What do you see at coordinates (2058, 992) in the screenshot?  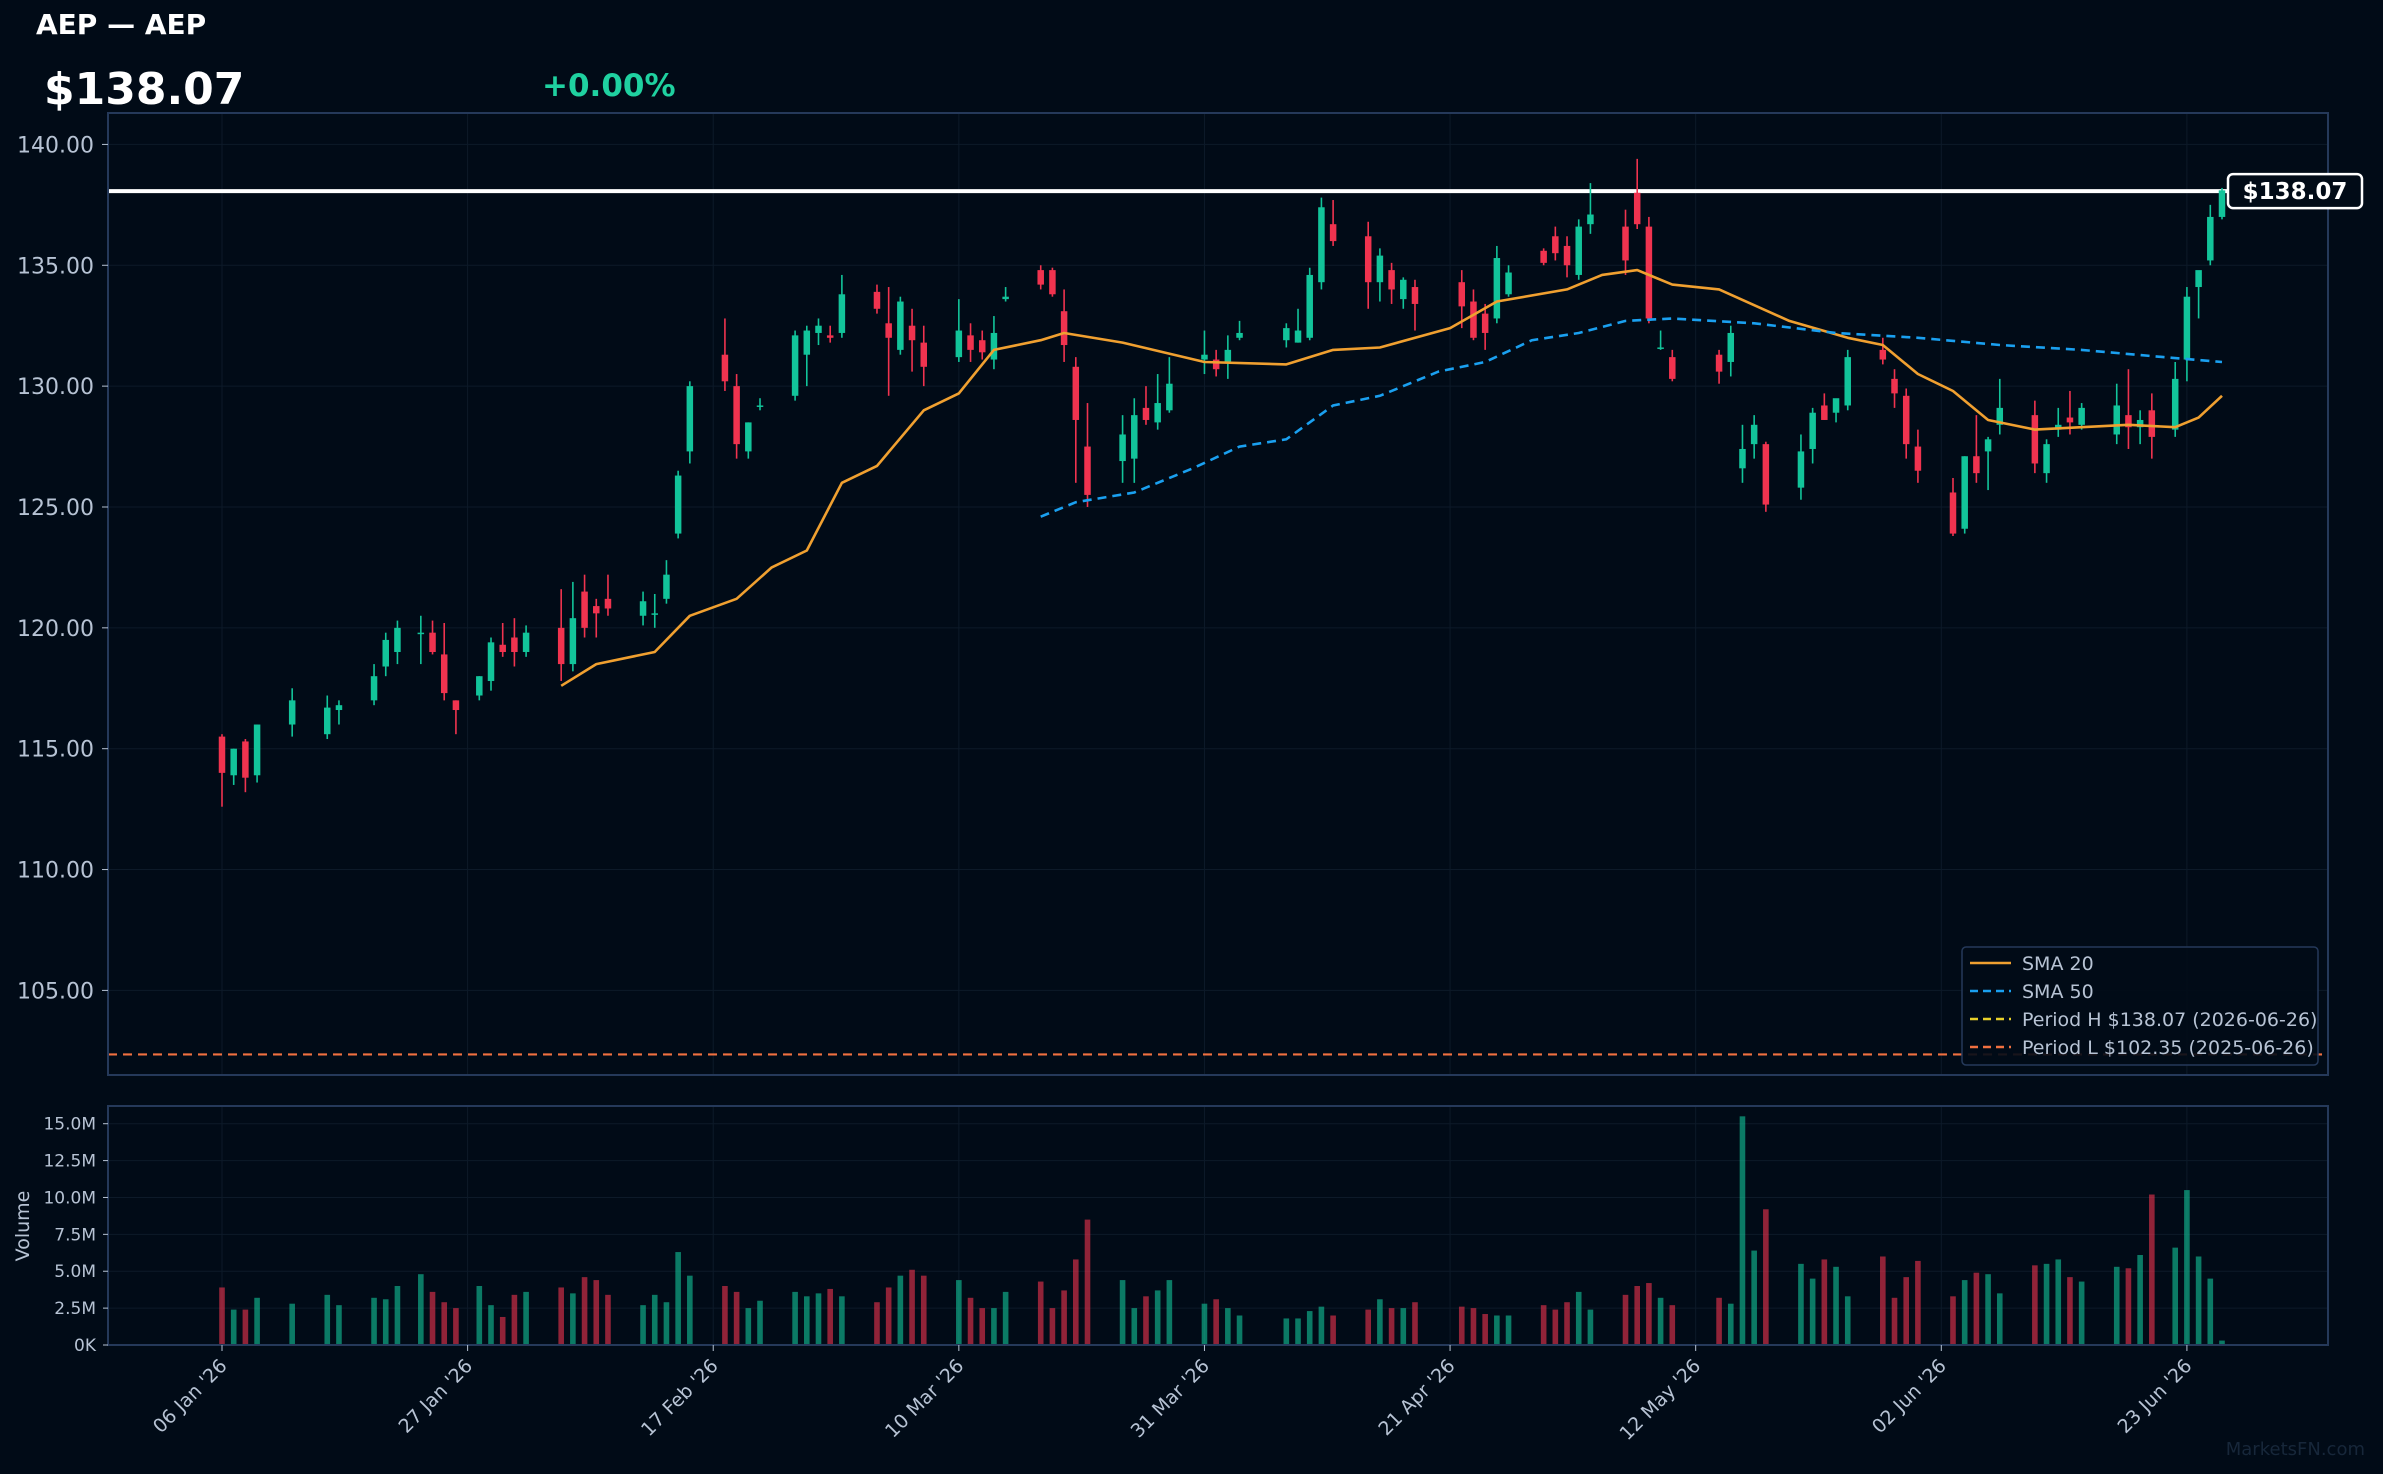 I see `legend-label: SMA 50` at bounding box center [2058, 992].